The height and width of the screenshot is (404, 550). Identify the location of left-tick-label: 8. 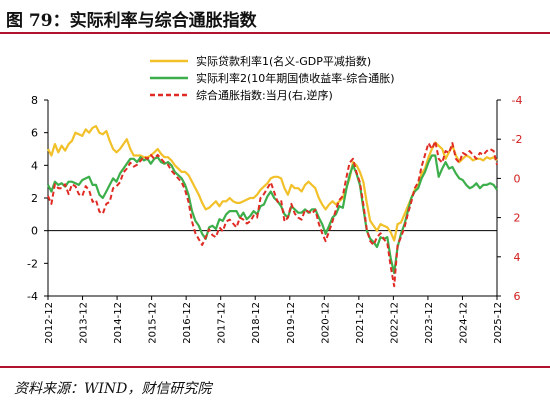
(34, 100).